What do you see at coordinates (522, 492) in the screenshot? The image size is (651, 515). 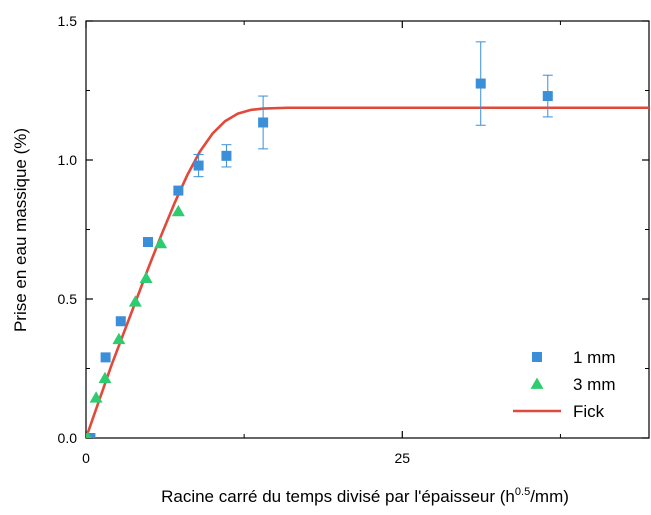 I see `x-axis-label-superscript: 0.5` at bounding box center [522, 492].